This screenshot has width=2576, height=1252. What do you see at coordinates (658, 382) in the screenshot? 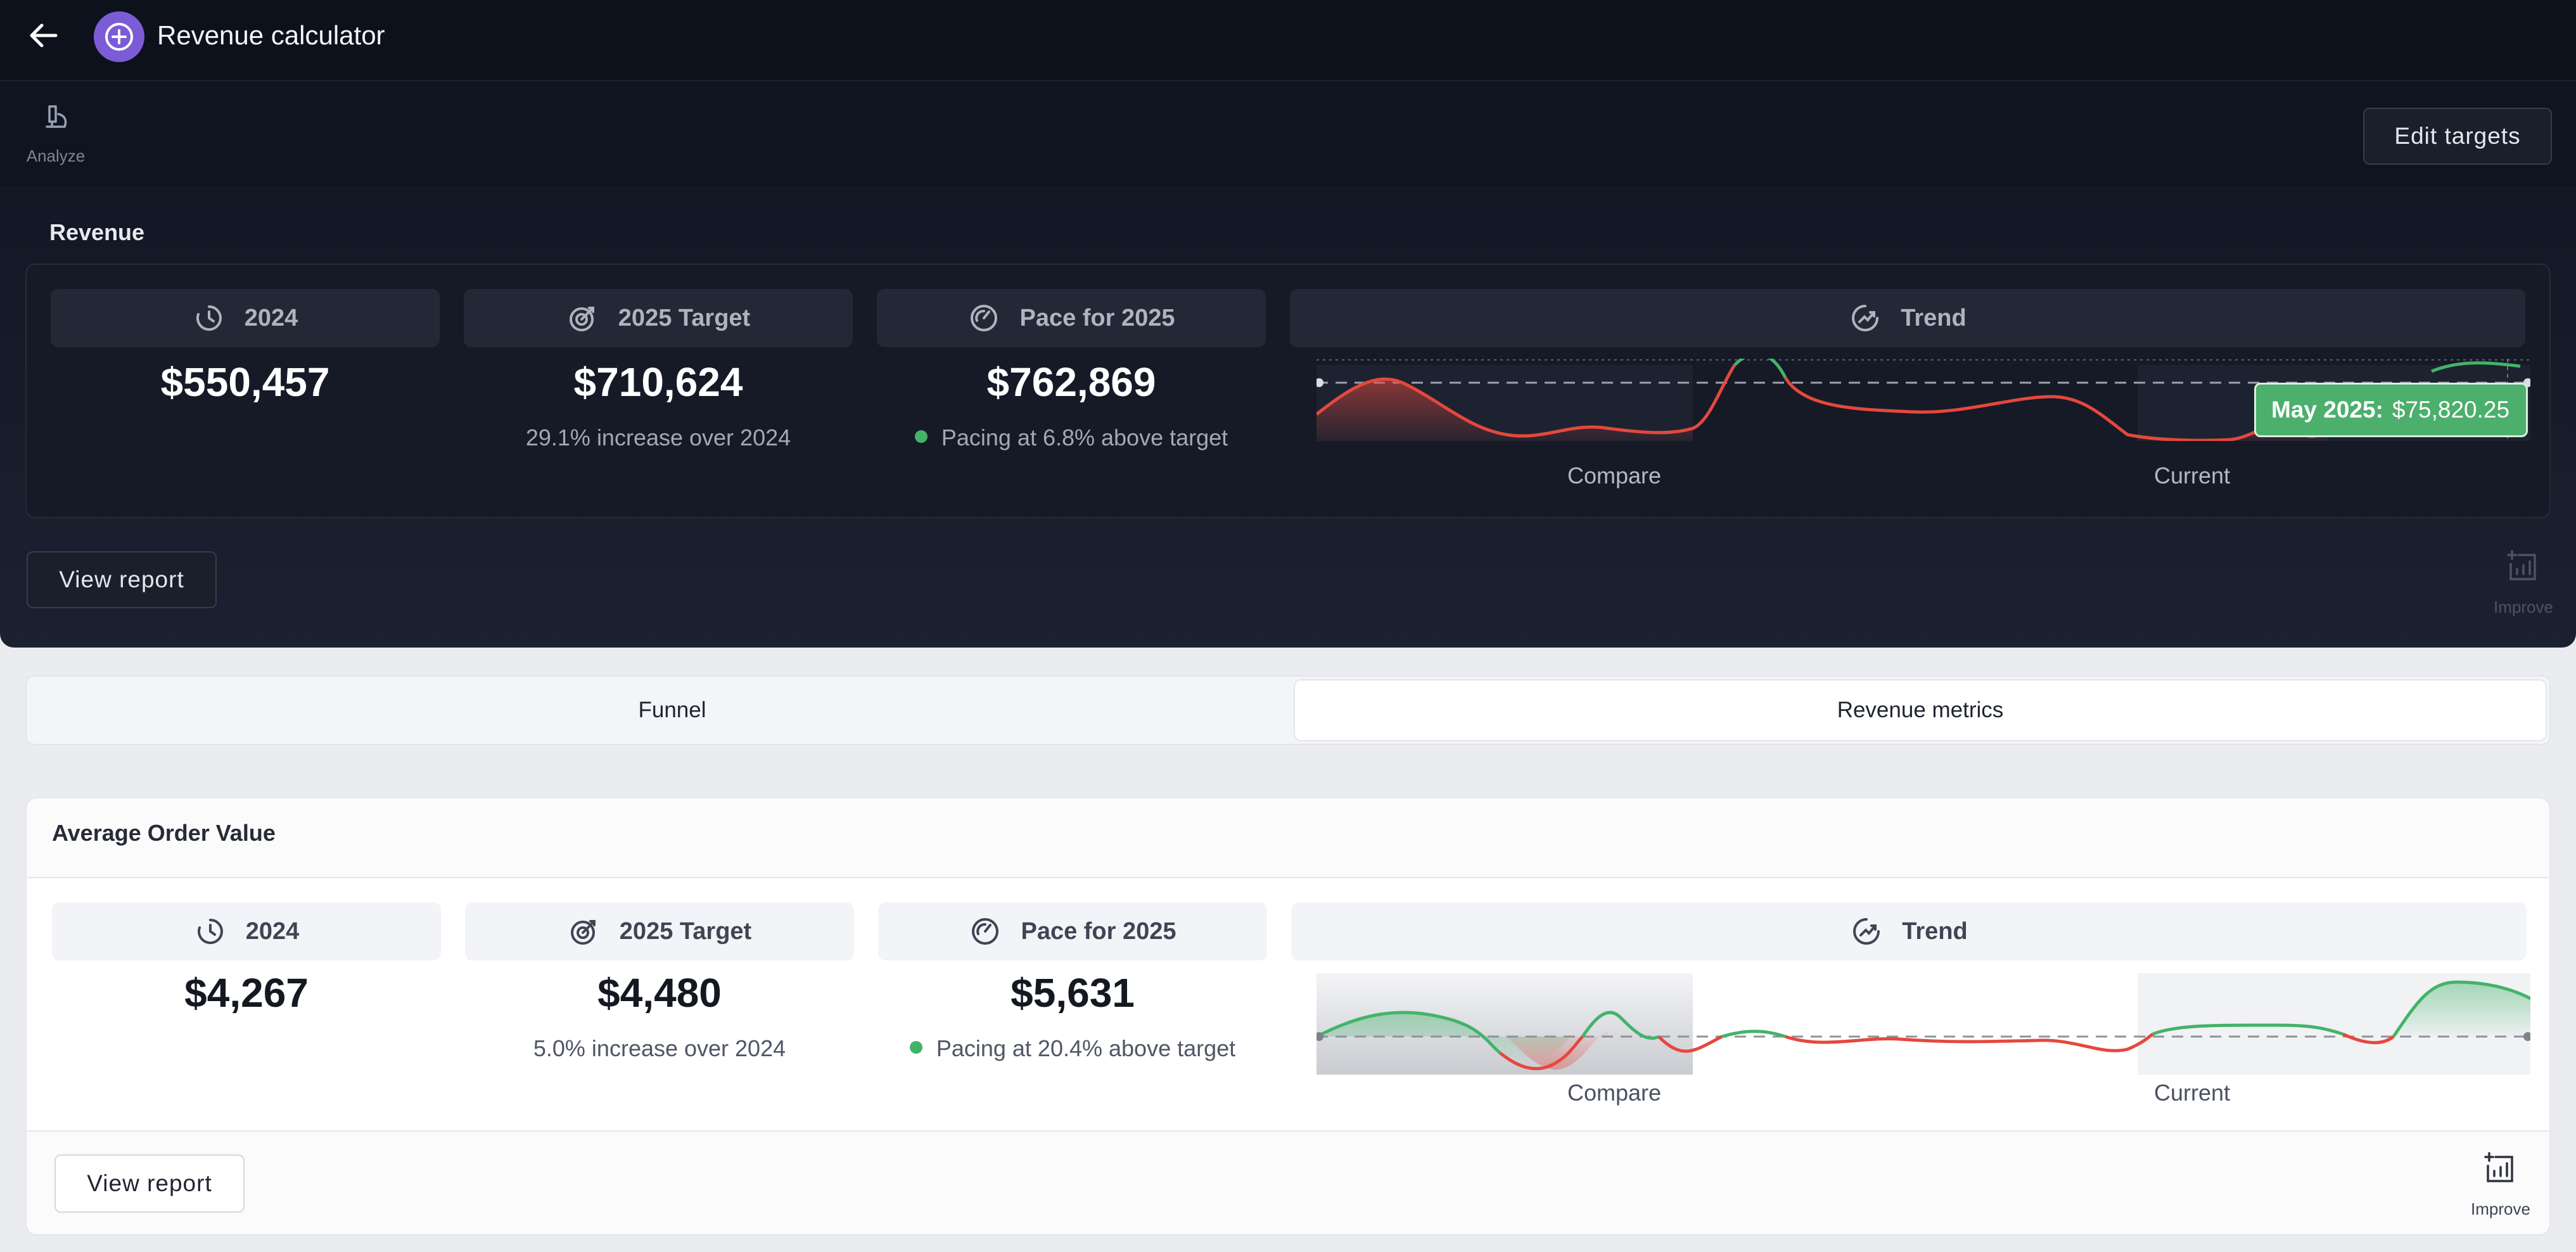
I see `kpi-value-target: $710,624` at bounding box center [658, 382].